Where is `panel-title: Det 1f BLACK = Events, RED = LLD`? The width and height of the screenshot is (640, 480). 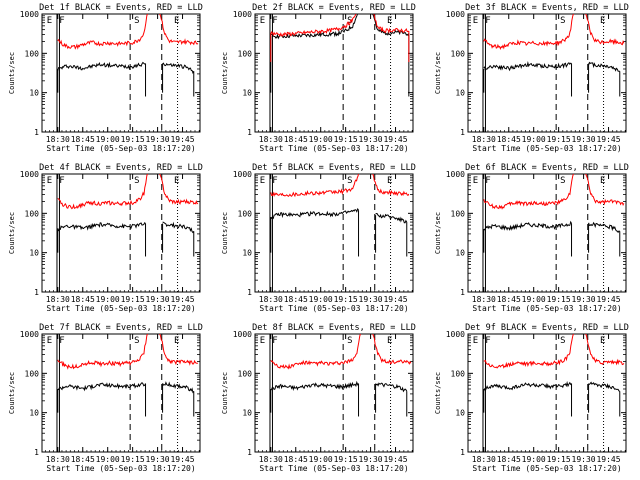
panel-title: Det 1f BLACK = Events, RED = LLD is located at coordinates (121, 8).